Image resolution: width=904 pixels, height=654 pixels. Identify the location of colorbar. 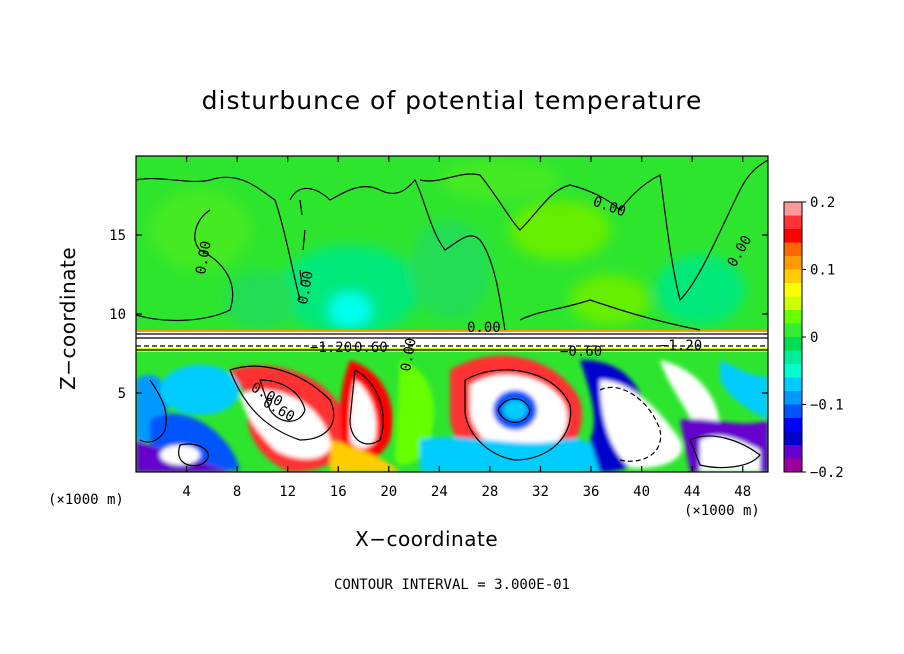
(793, 337).